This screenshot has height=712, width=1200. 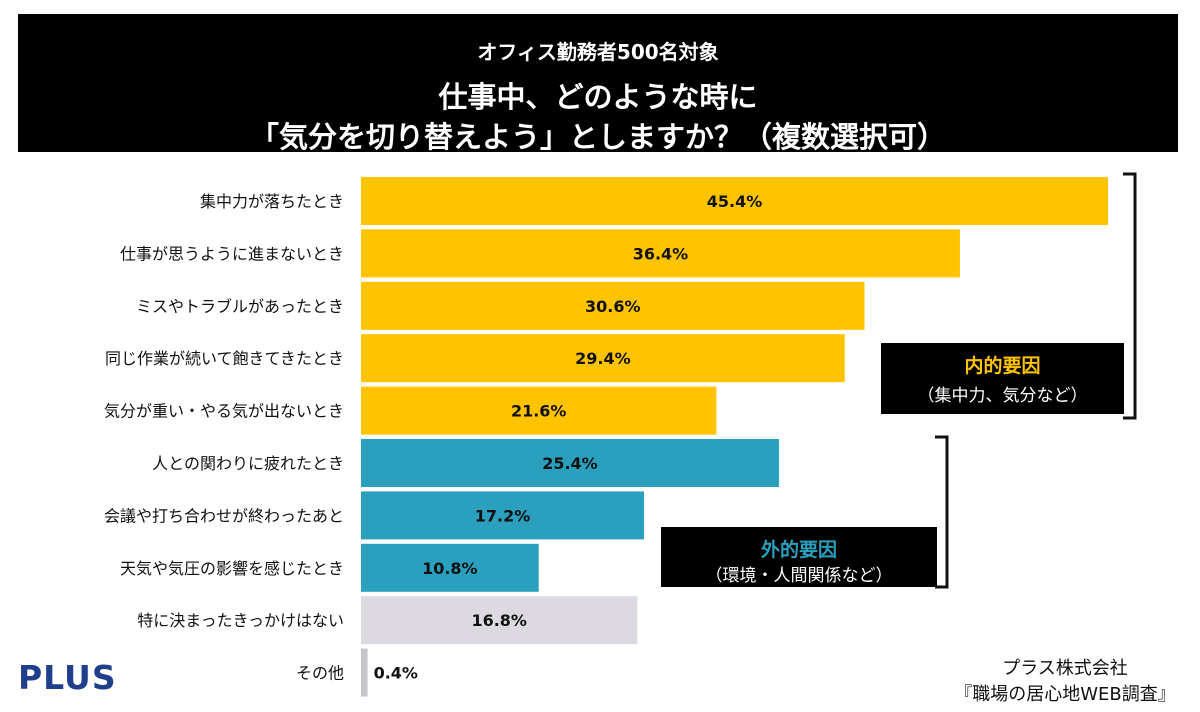 I want to click on value-label: 29.4%, so click(x=603, y=358).